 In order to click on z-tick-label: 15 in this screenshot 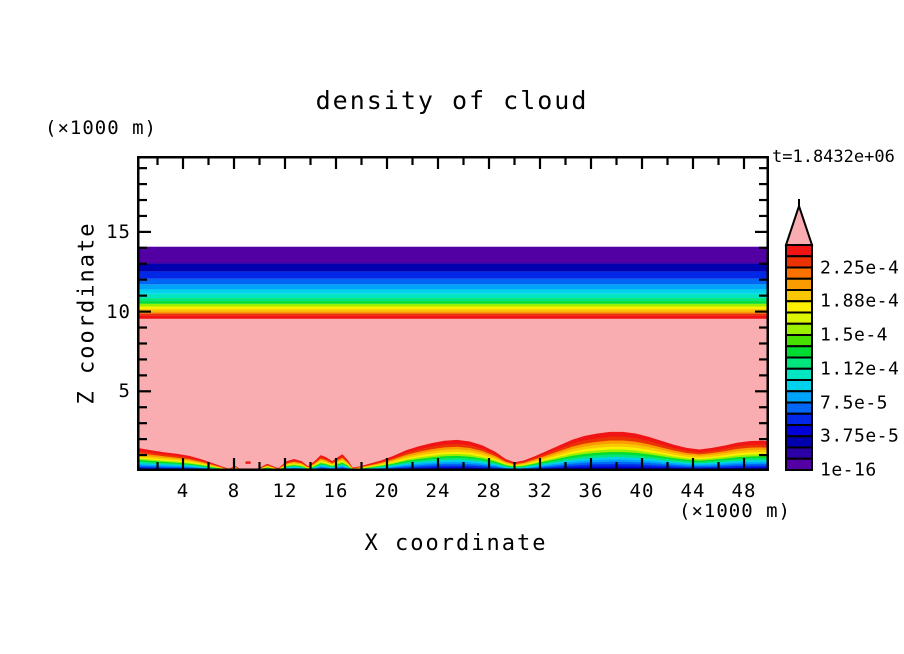, I will do `click(118, 231)`.